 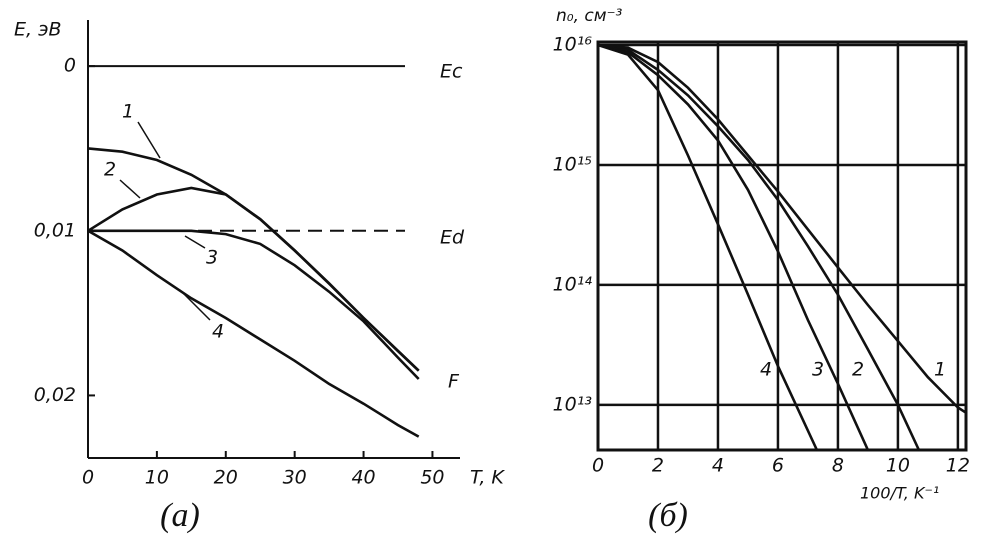 I want to click on x-tick-label: 30, so click(x=295, y=478).